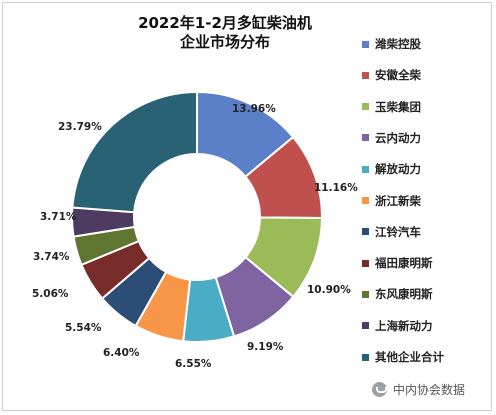 Image resolution: width=496 pixels, height=415 pixels. I want to click on data-label-3: 10.90%, so click(329, 290).